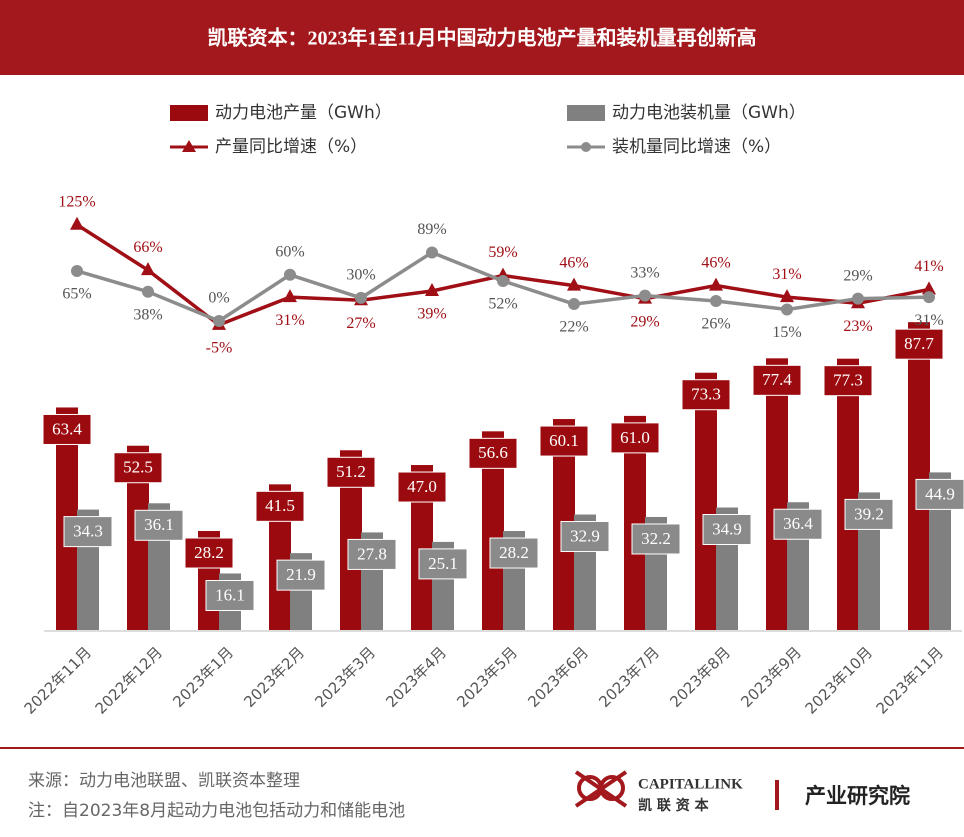 The image size is (964, 837). I want to click on bar-label: 61.0, so click(635, 437).